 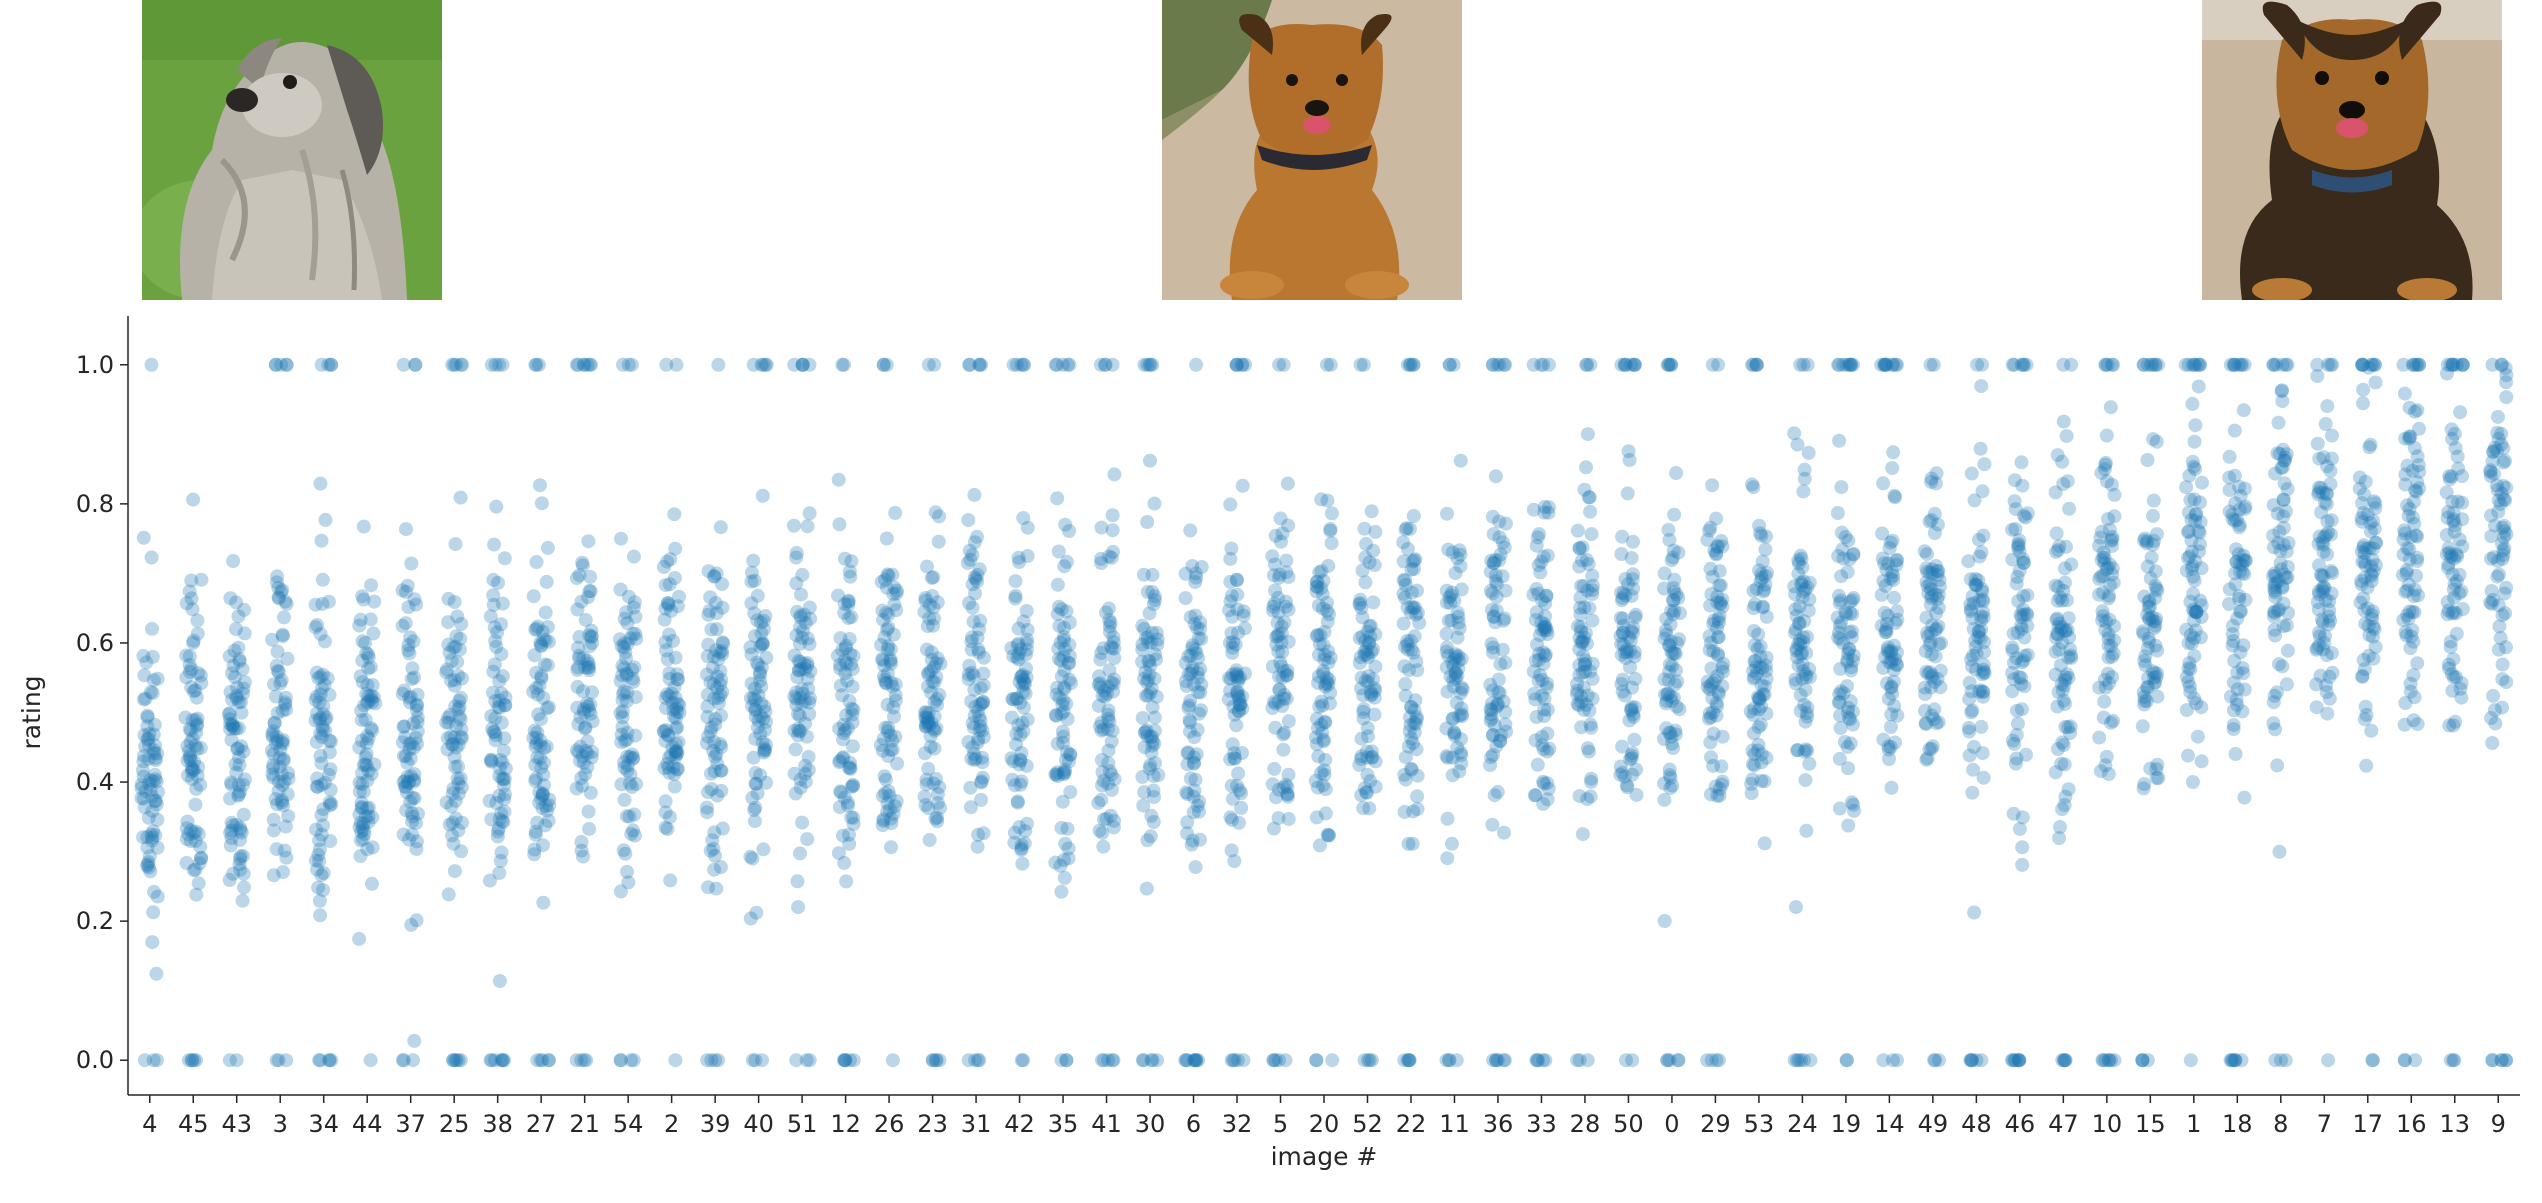 What do you see at coordinates (845, 1124) in the screenshot?
I see `x-tick-label: 12` at bounding box center [845, 1124].